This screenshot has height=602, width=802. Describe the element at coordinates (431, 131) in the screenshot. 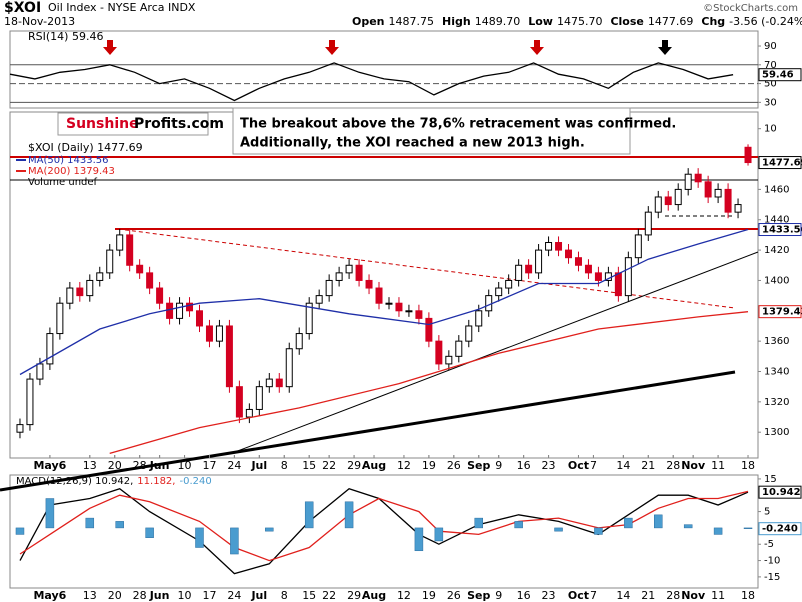

I see `annotation-frame` at that location.